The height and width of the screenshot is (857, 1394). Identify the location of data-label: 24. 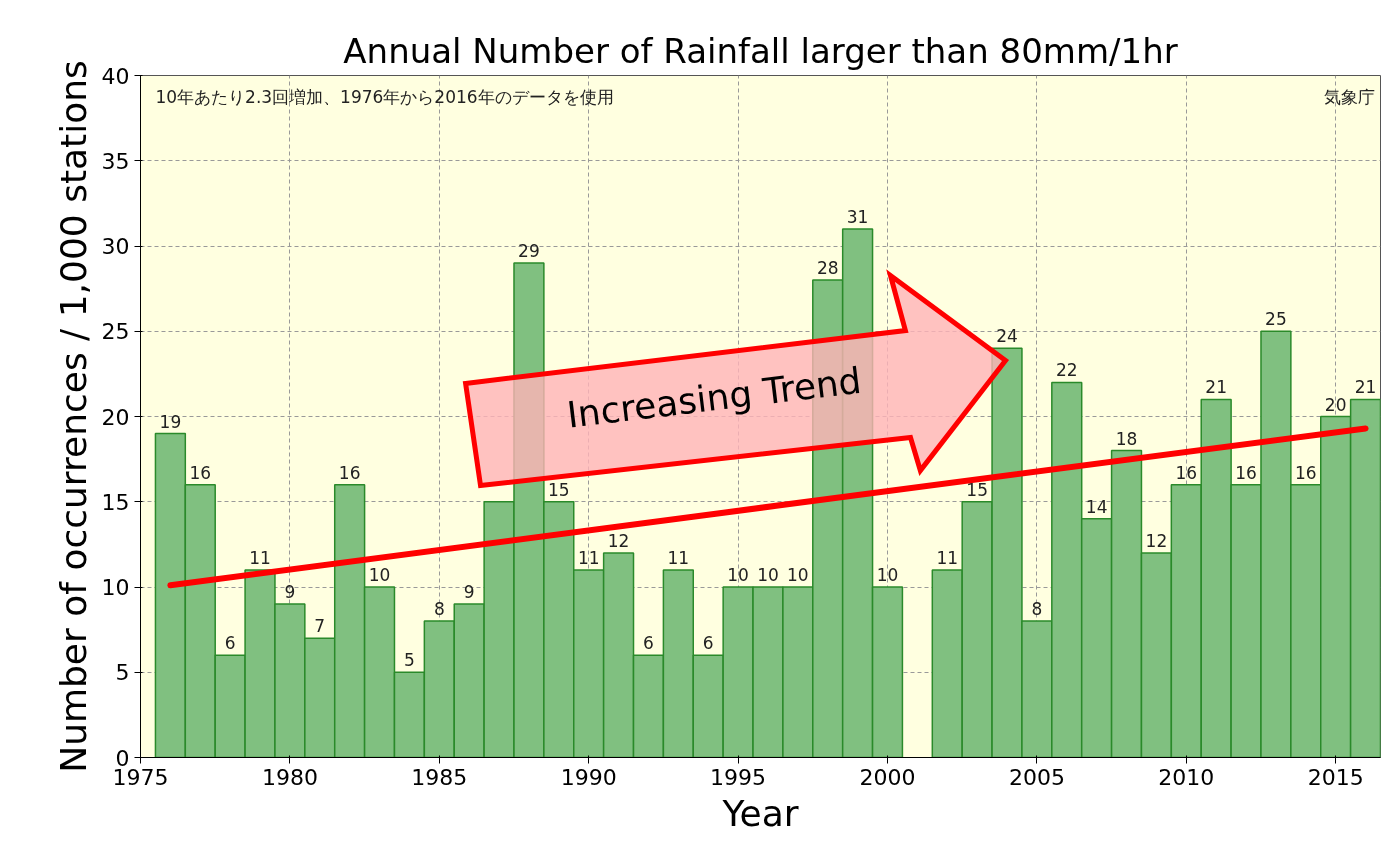
(1007, 336).